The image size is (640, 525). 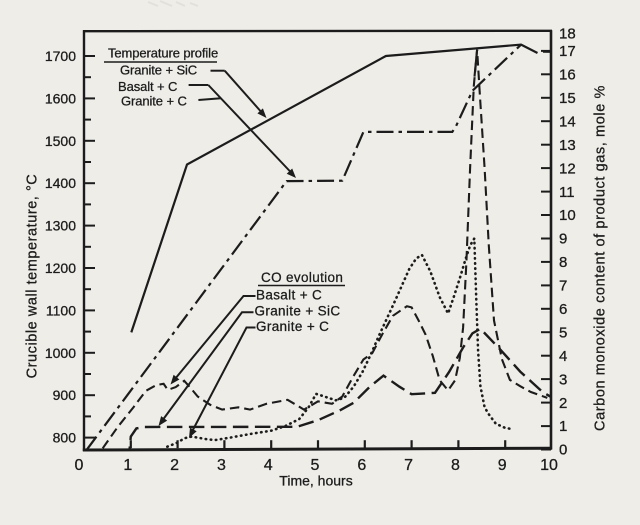 What do you see at coordinates (567, 145) in the screenshot?
I see `svg-text: 13` at bounding box center [567, 145].